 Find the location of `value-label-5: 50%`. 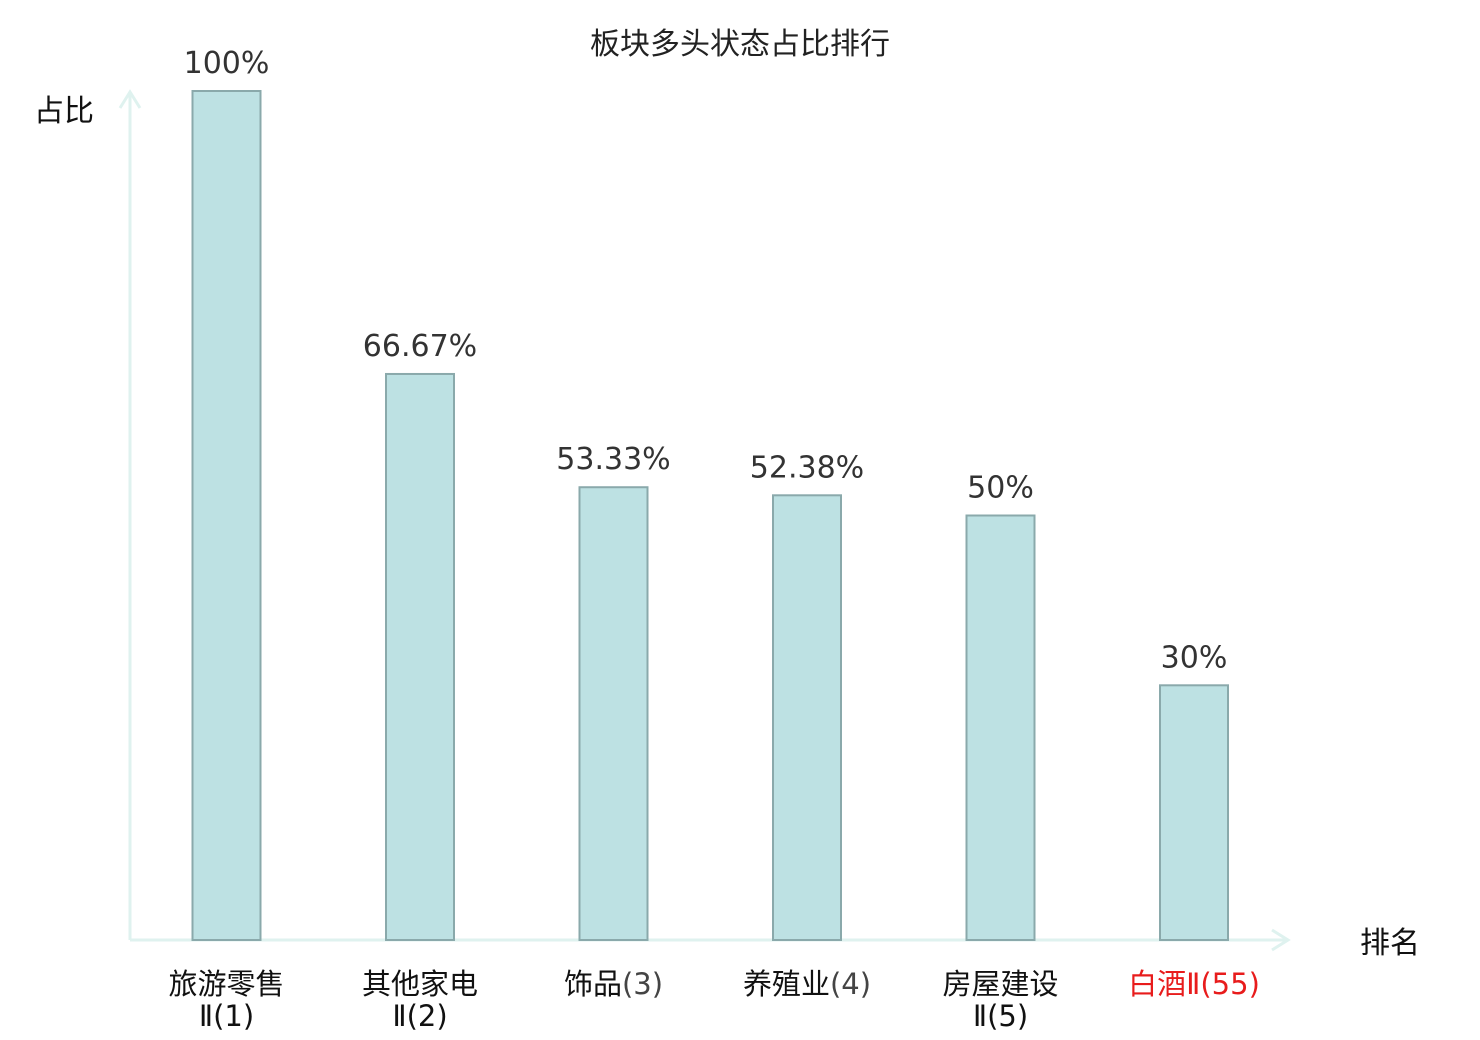

value-label-5: 50% is located at coordinates (1000, 488).